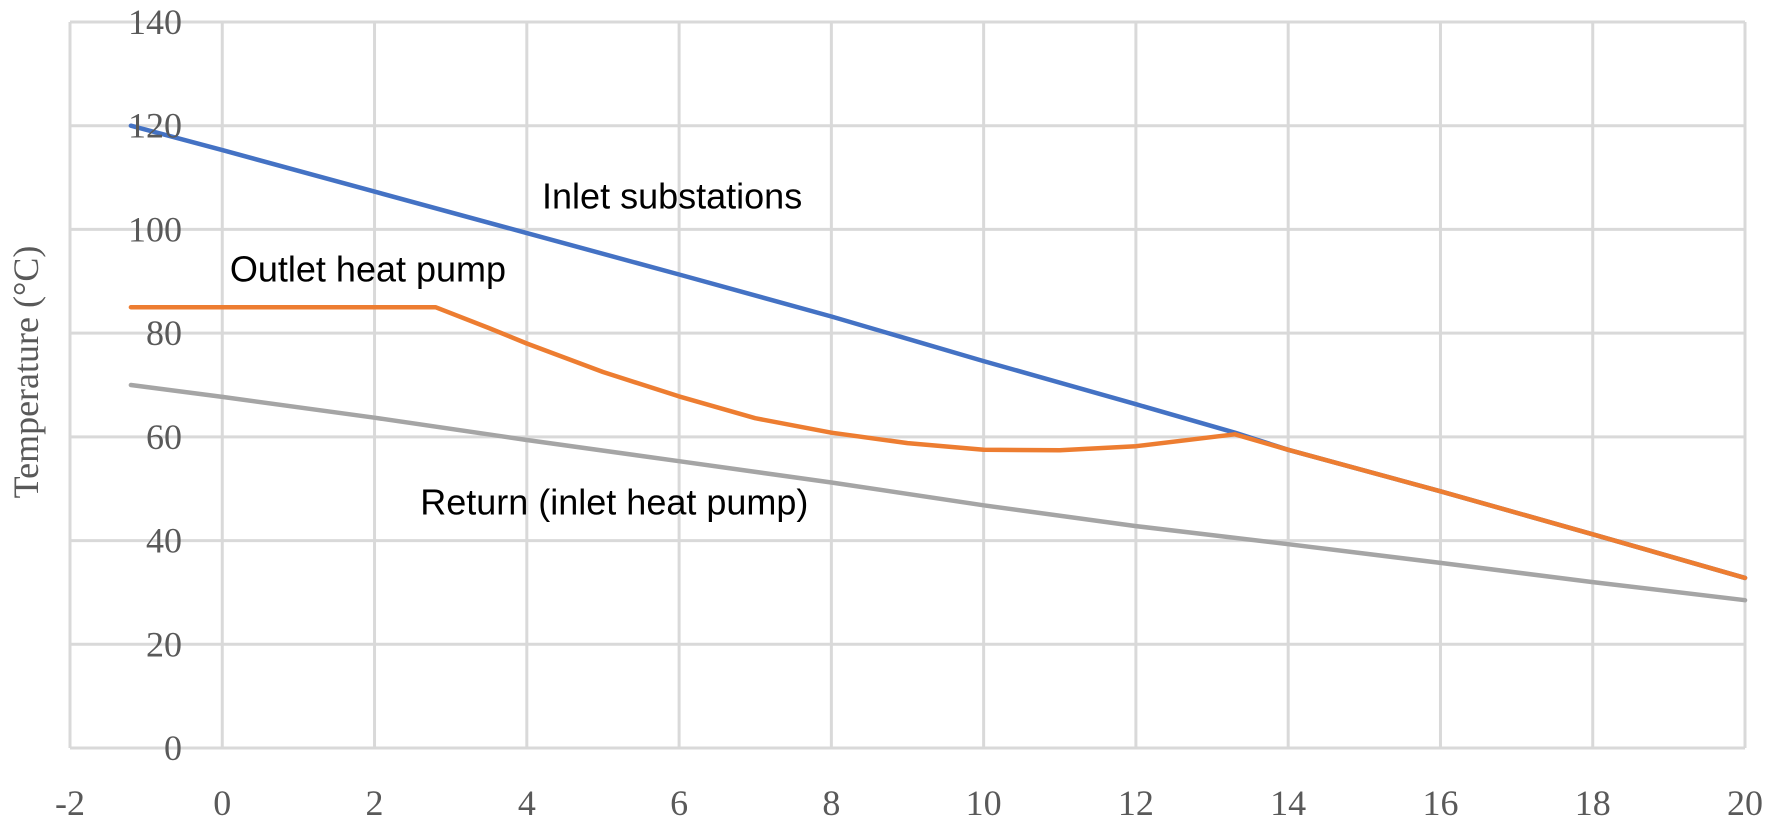  I want to click on y-tick-label: 20, so click(164, 644).